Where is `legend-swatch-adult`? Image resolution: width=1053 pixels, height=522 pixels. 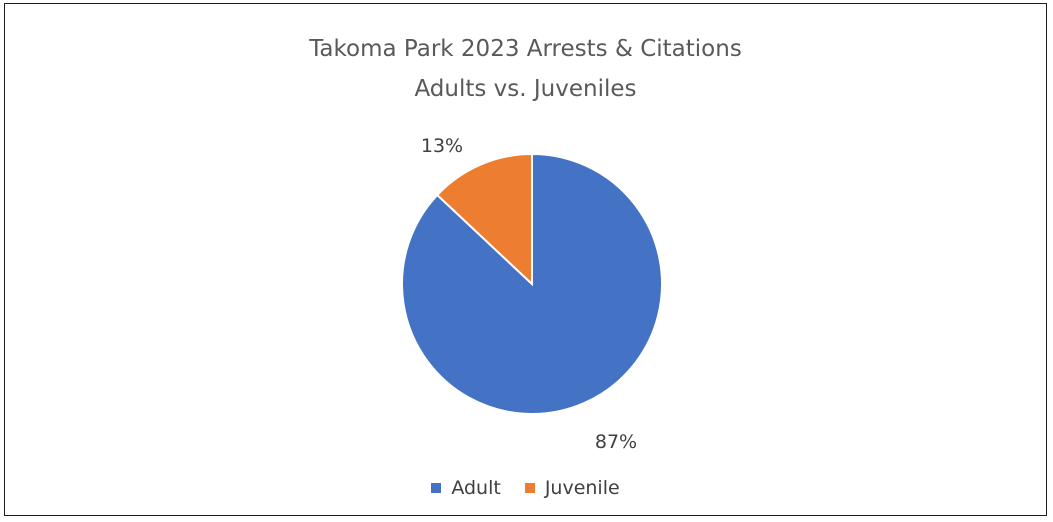 legend-swatch-adult is located at coordinates (436, 488).